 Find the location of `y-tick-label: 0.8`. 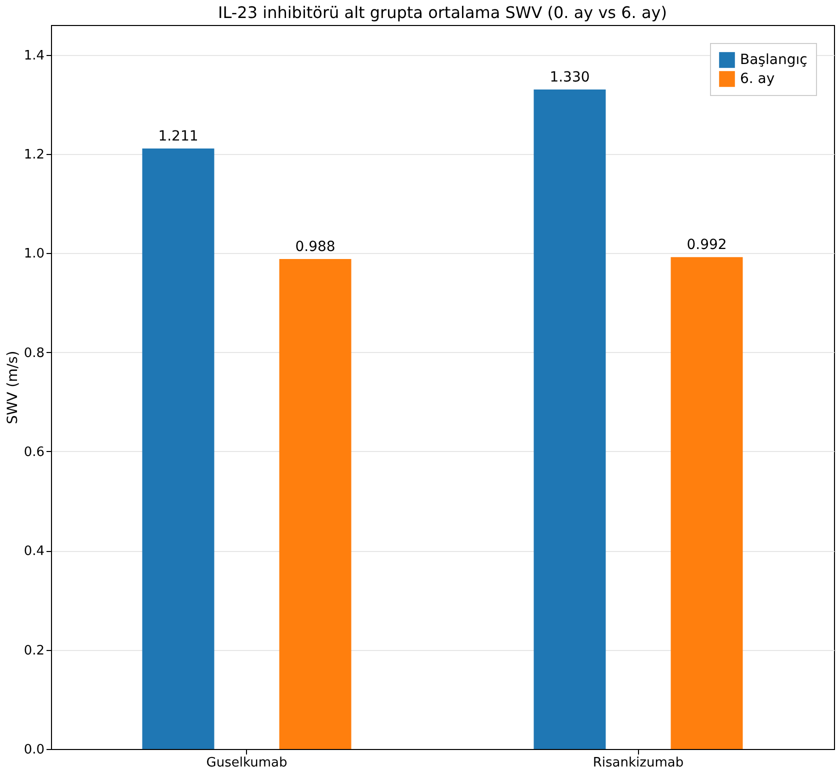

y-tick-label: 0.8 is located at coordinates (34, 353).